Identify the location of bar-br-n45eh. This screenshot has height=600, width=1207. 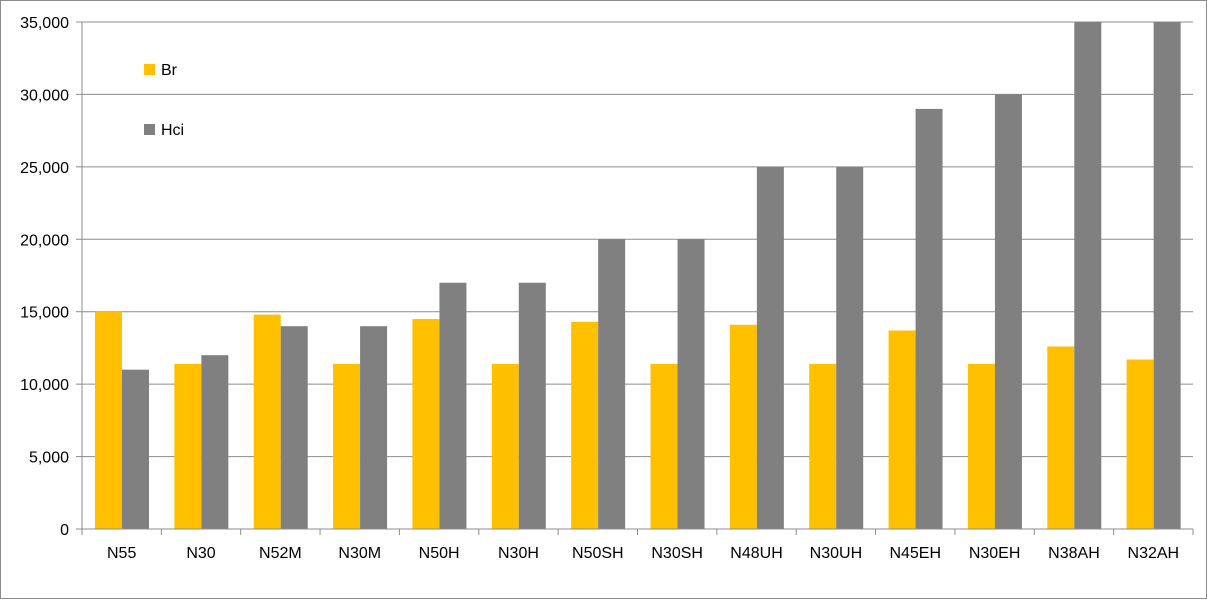
(902, 429).